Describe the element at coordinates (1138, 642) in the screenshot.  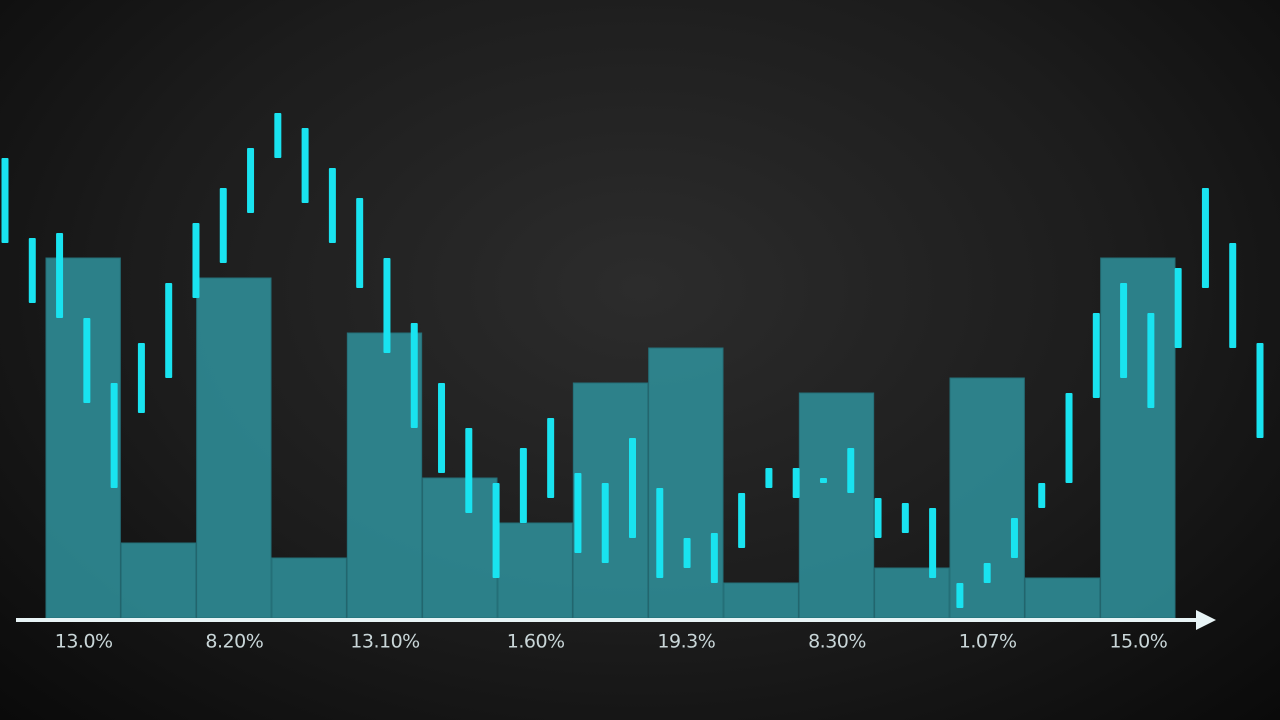
I see `x-tick-label: 15.0%` at that location.